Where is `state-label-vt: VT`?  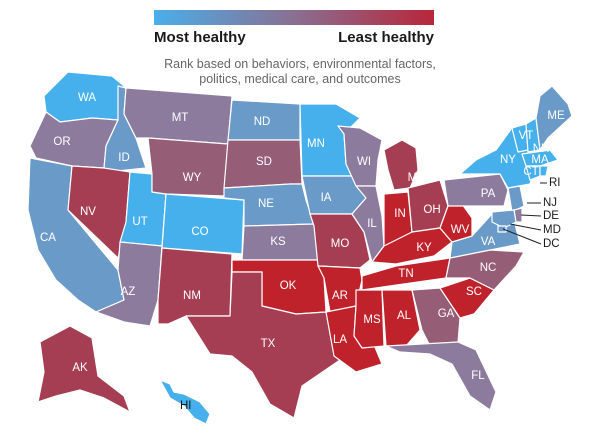
state-label-vt: VT is located at coordinates (526, 136).